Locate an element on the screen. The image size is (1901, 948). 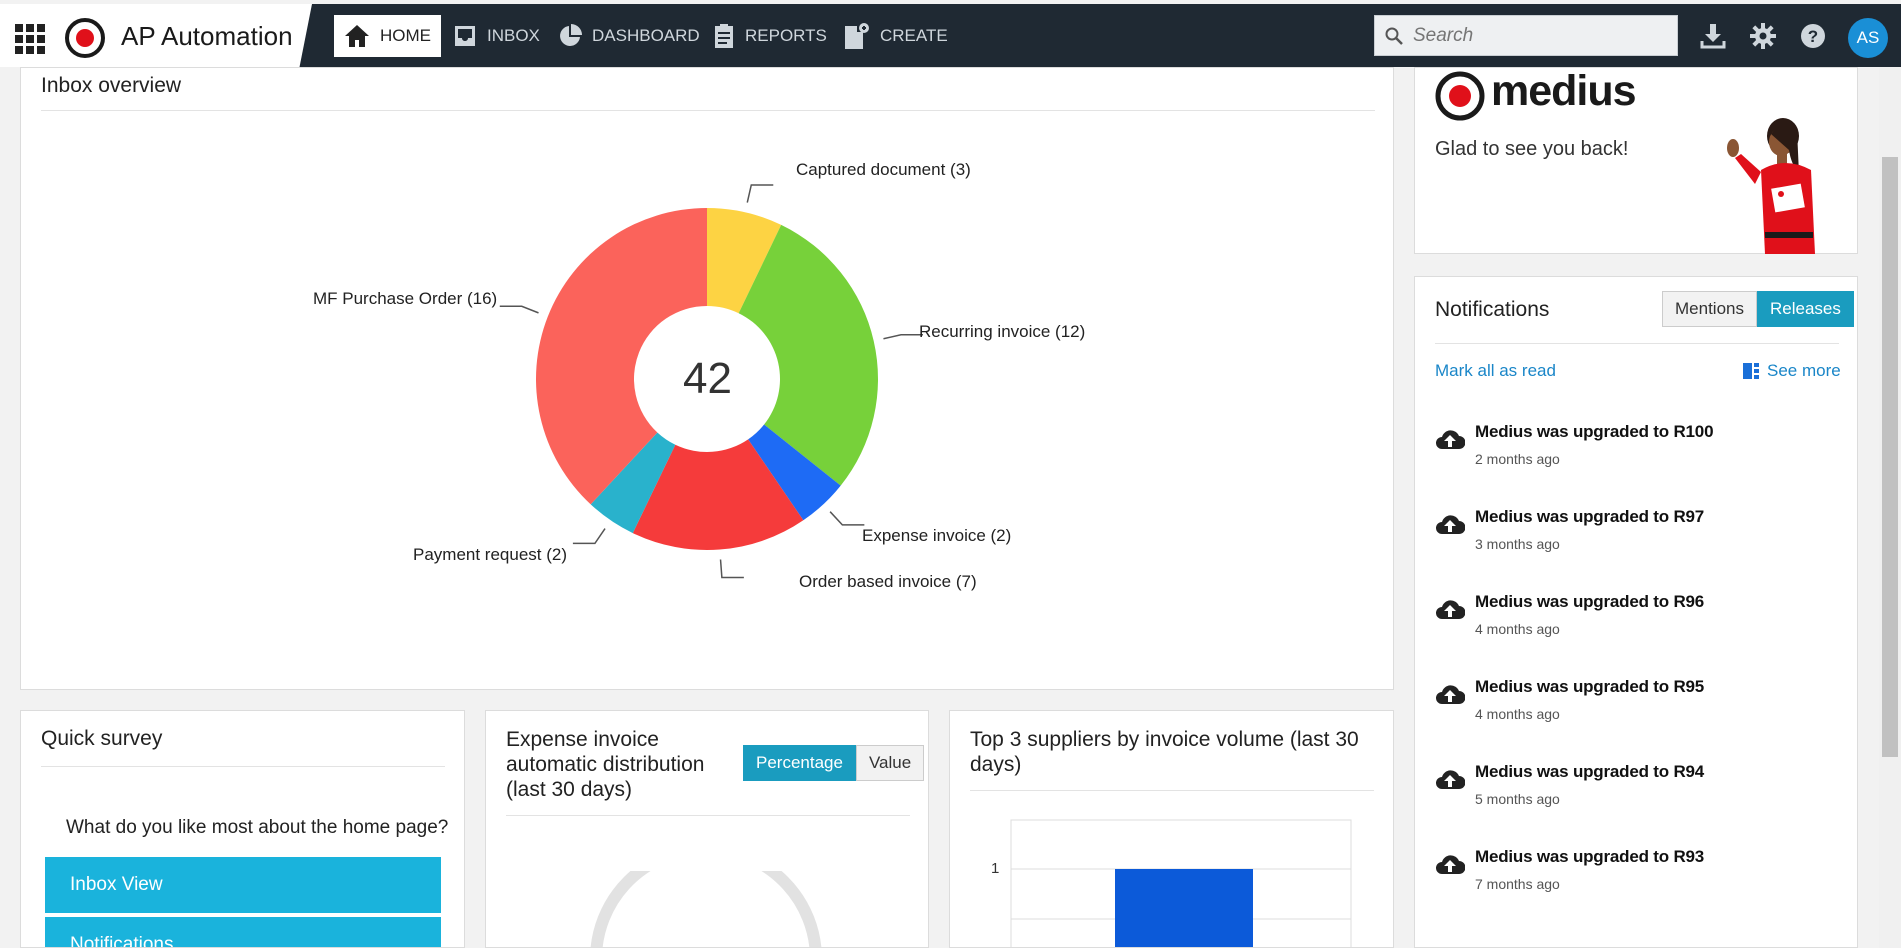
search-input is located at coordinates (1536, 35).